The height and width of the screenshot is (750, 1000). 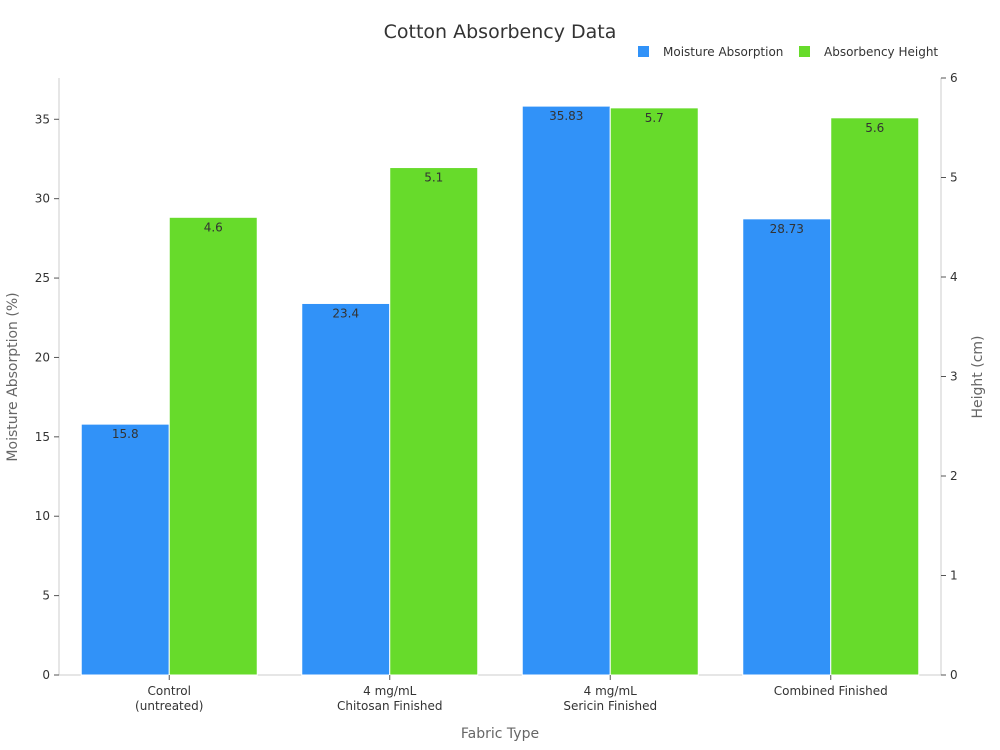 I want to click on x-axis-title: Fabric Type, so click(x=500, y=734).